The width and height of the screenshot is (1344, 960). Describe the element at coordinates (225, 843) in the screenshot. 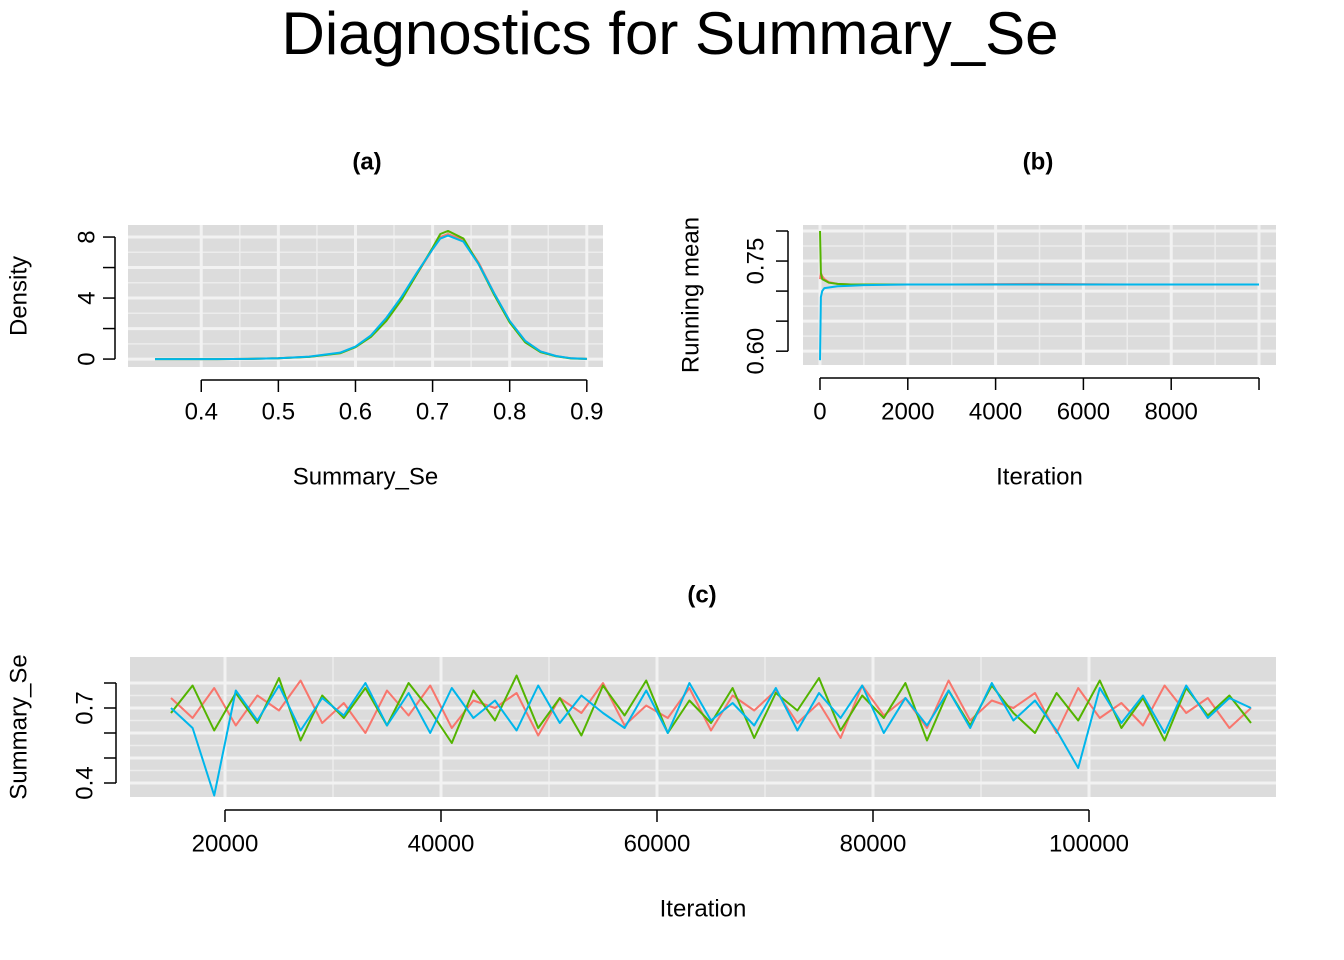

I see `x-tick-label: 20000` at that location.